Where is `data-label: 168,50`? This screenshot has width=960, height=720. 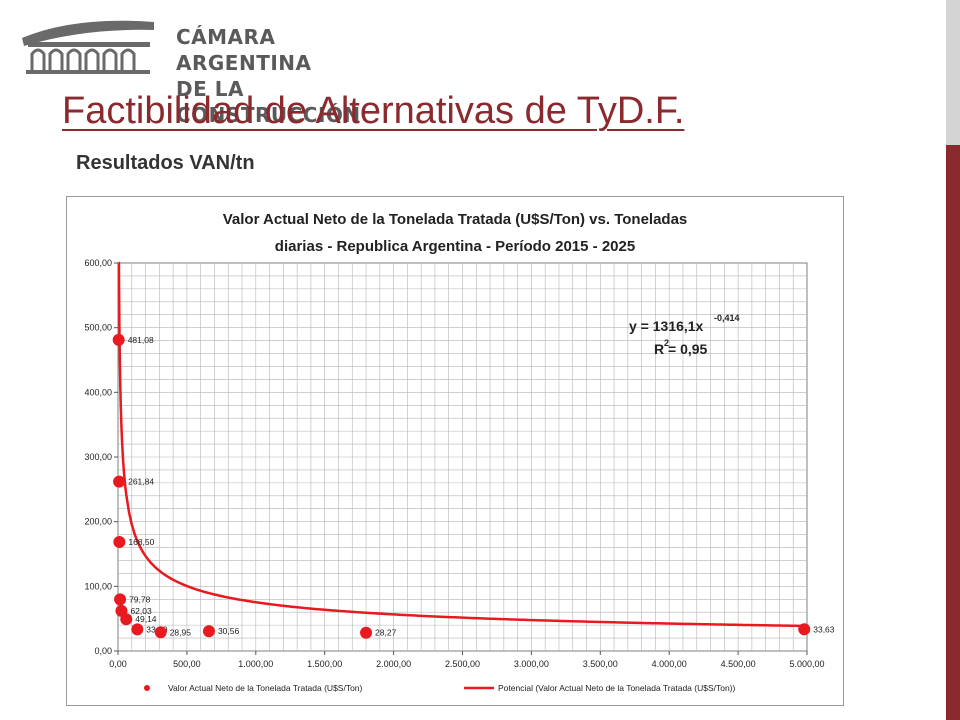 data-label: 168,50 is located at coordinates (141, 542).